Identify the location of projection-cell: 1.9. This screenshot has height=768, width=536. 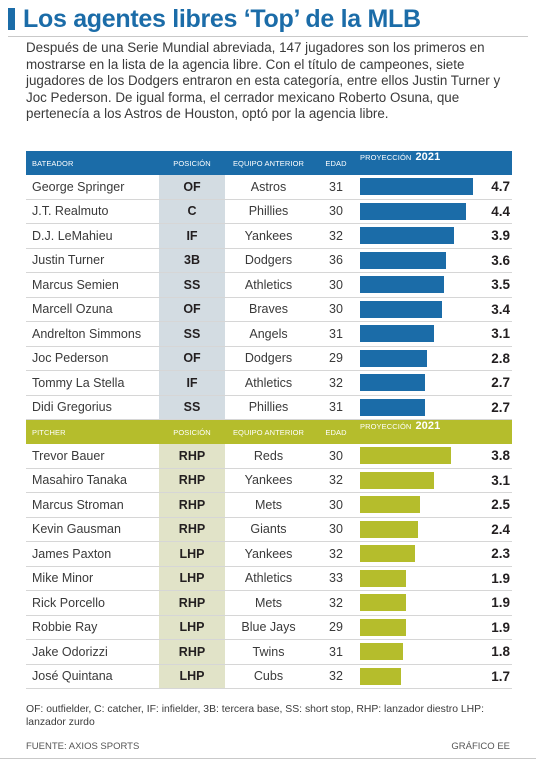
(436, 628).